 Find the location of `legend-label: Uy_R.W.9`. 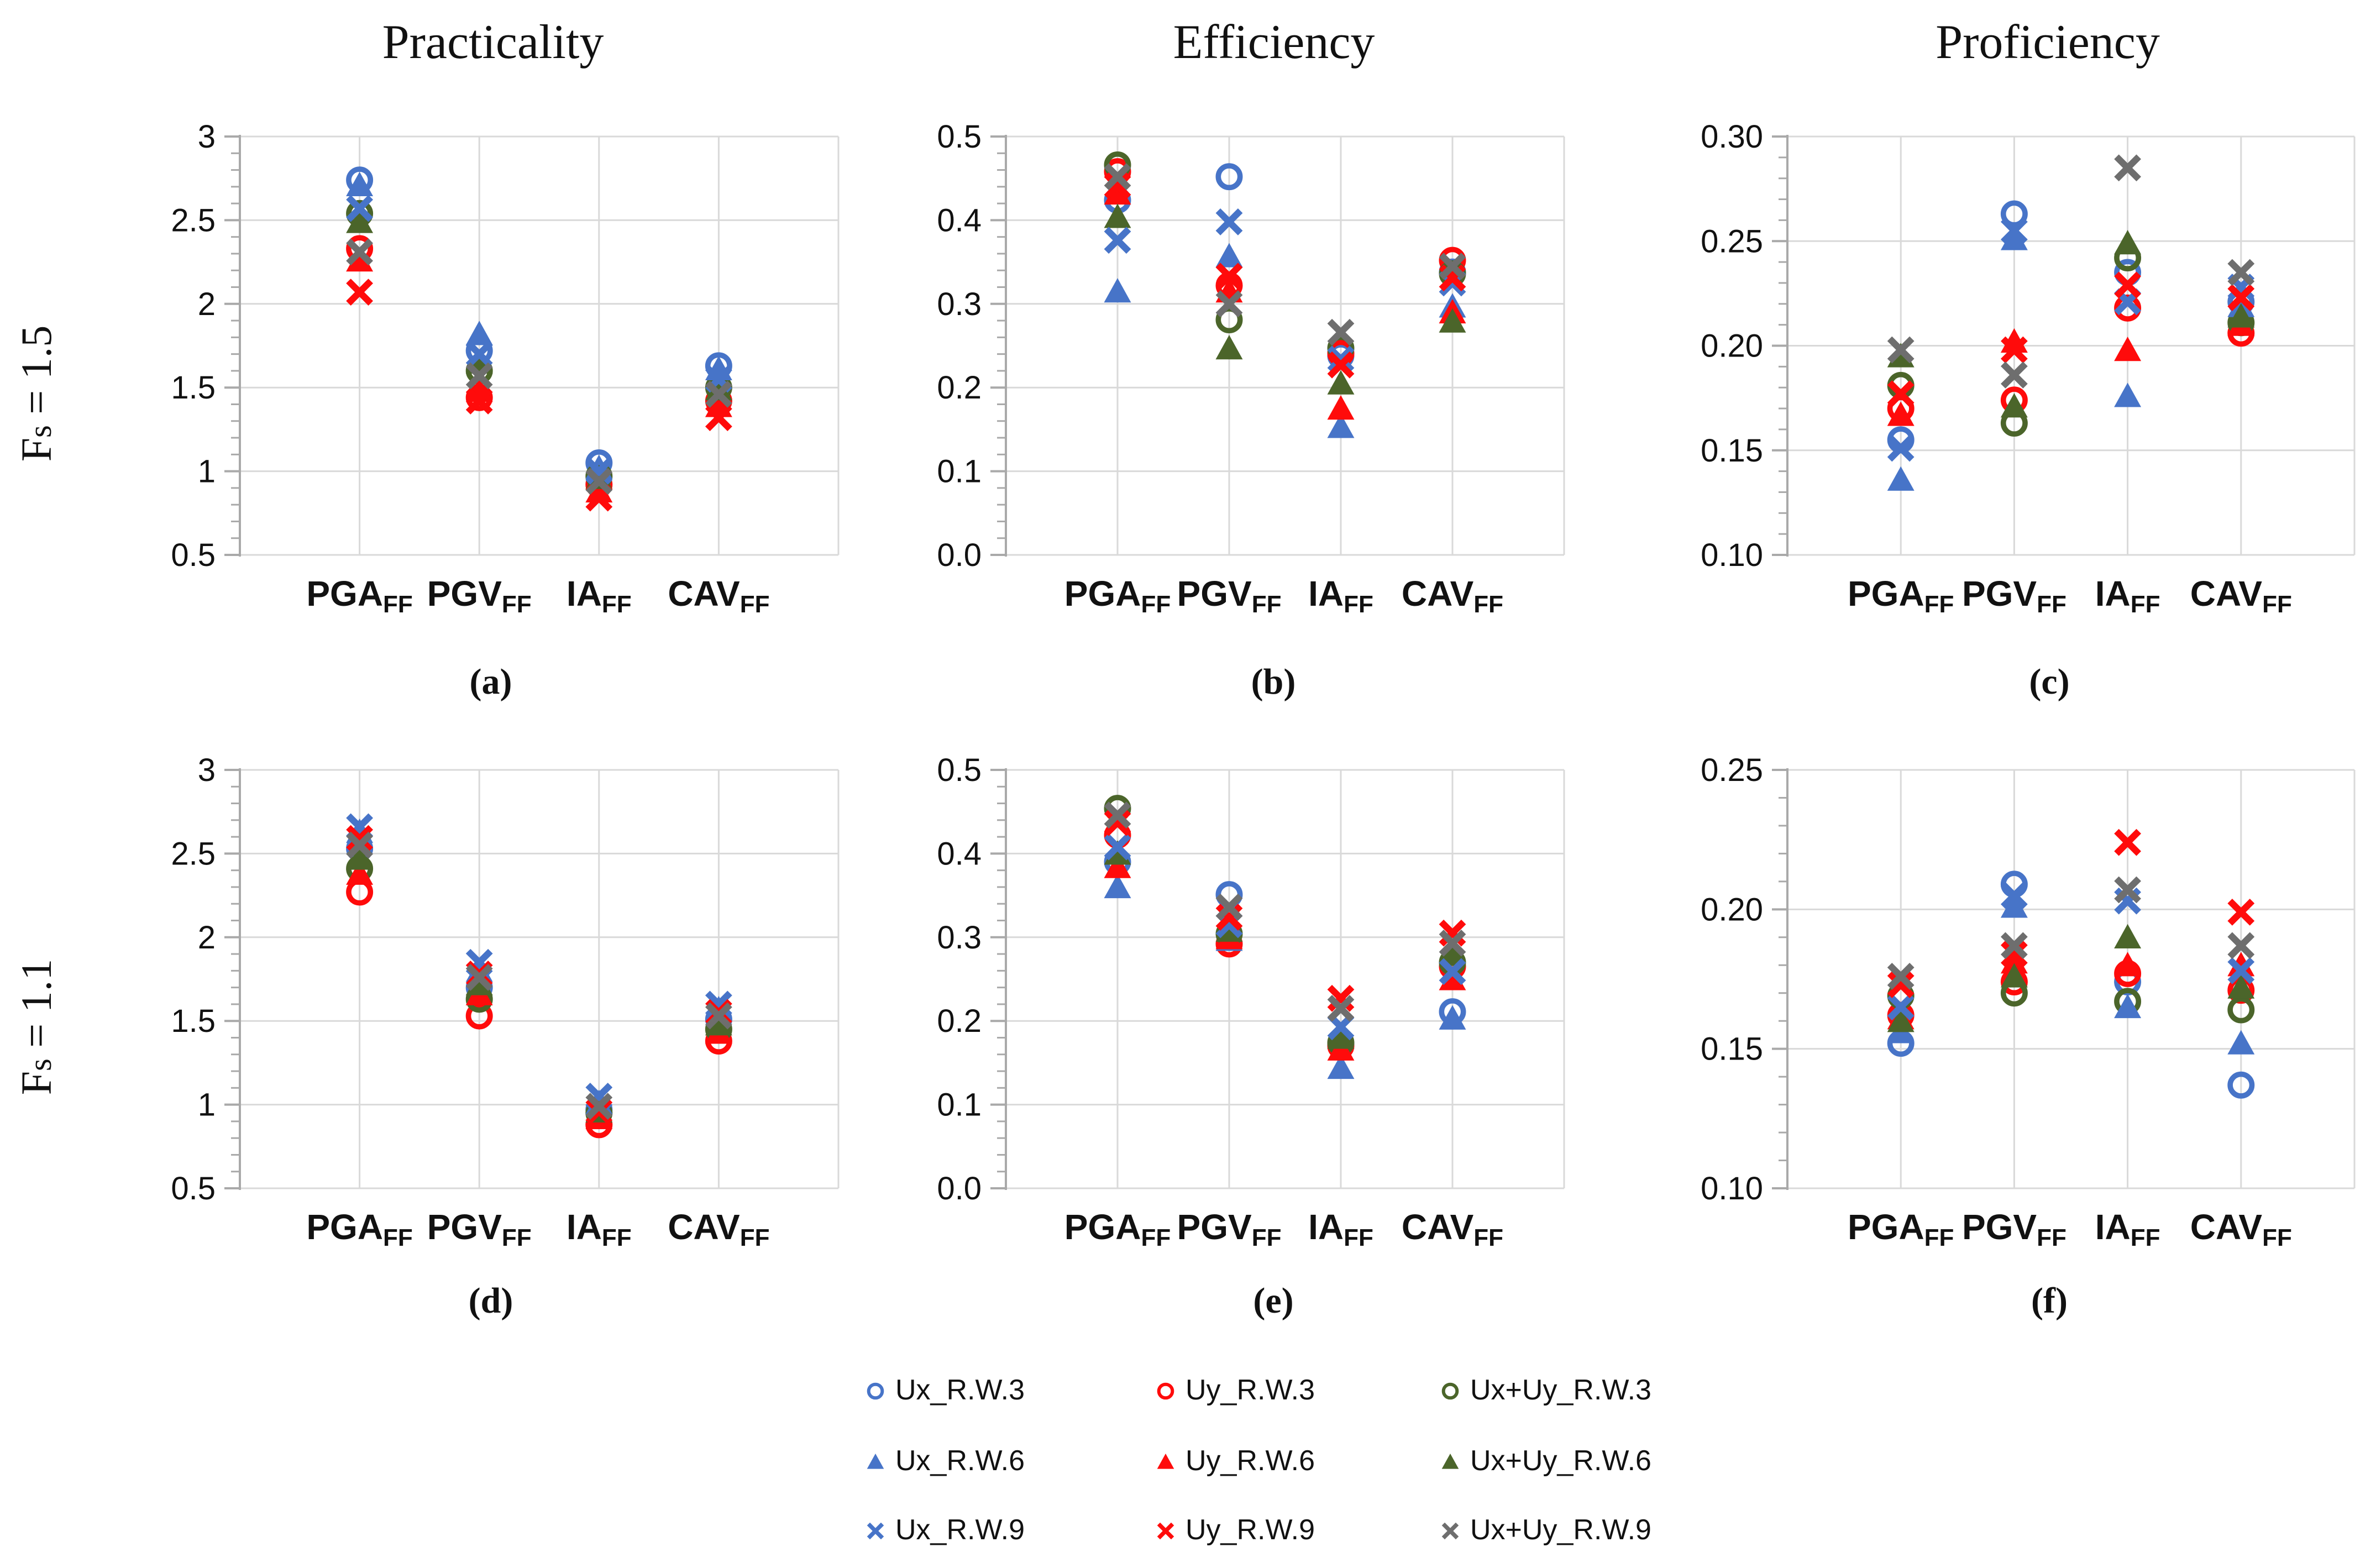

legend-label: Uy_R.W.9 is located at coordinates (1250, 1530).